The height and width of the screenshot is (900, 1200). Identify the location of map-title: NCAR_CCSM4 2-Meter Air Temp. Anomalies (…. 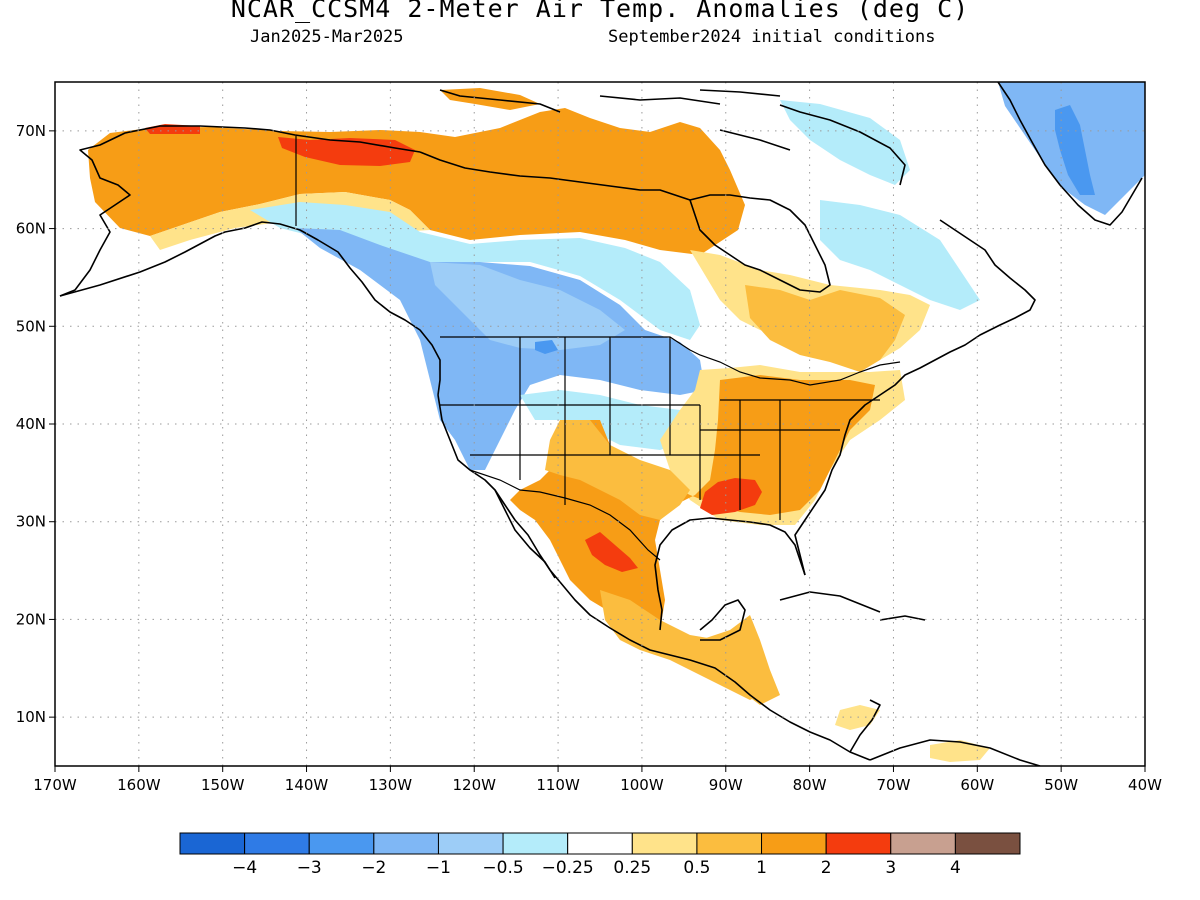
(600, 11).